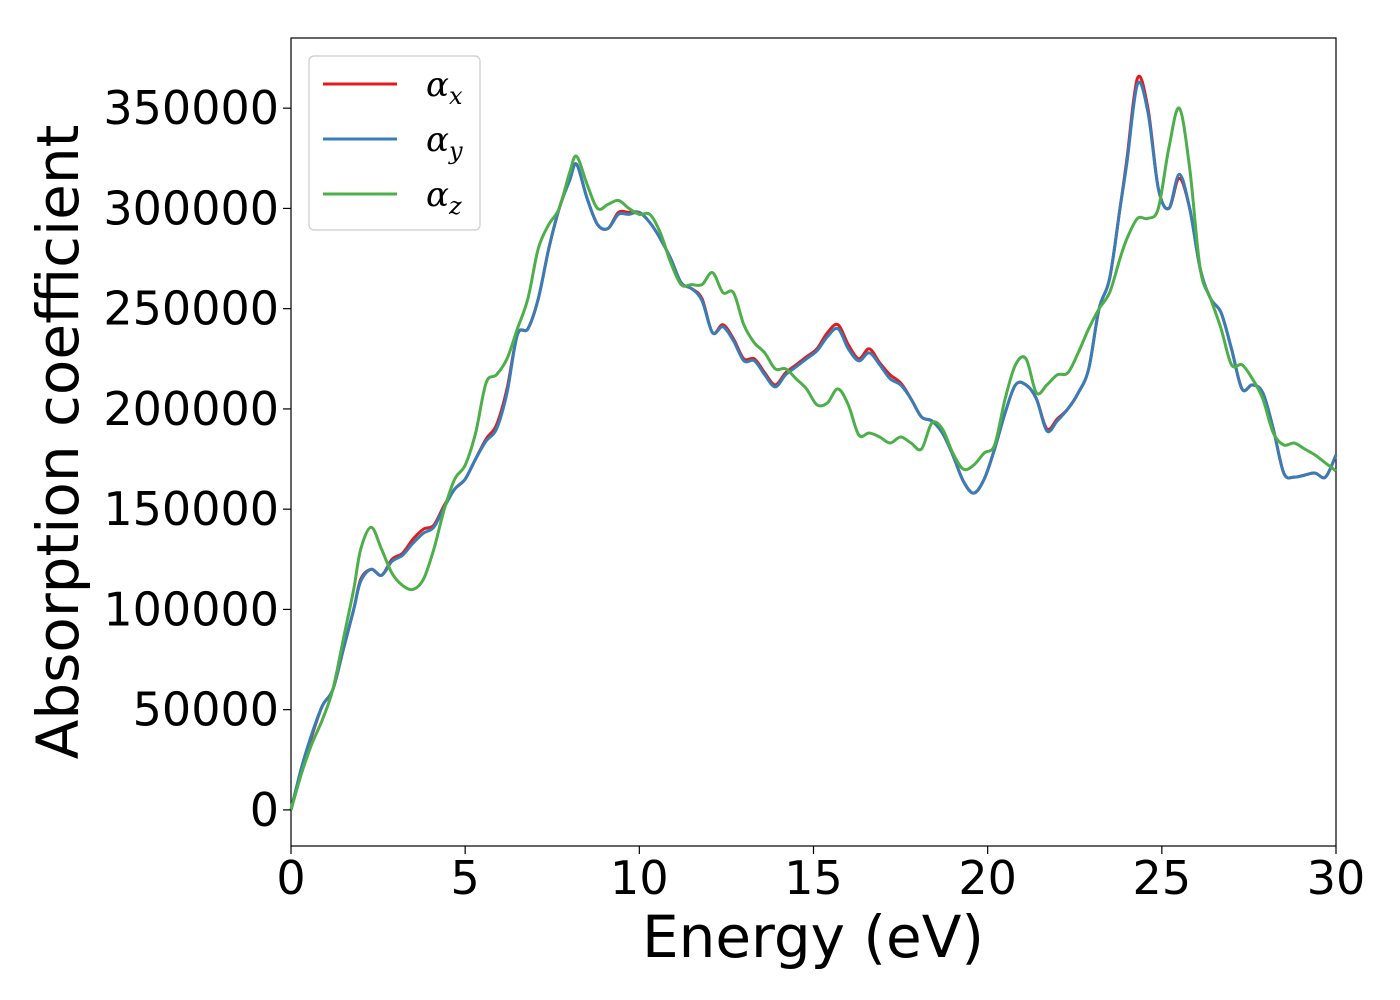  What do you see at coordinates (444, 87) in the screenshot?
I see `legend-label-x: αx` at bounding box center [444, 87].